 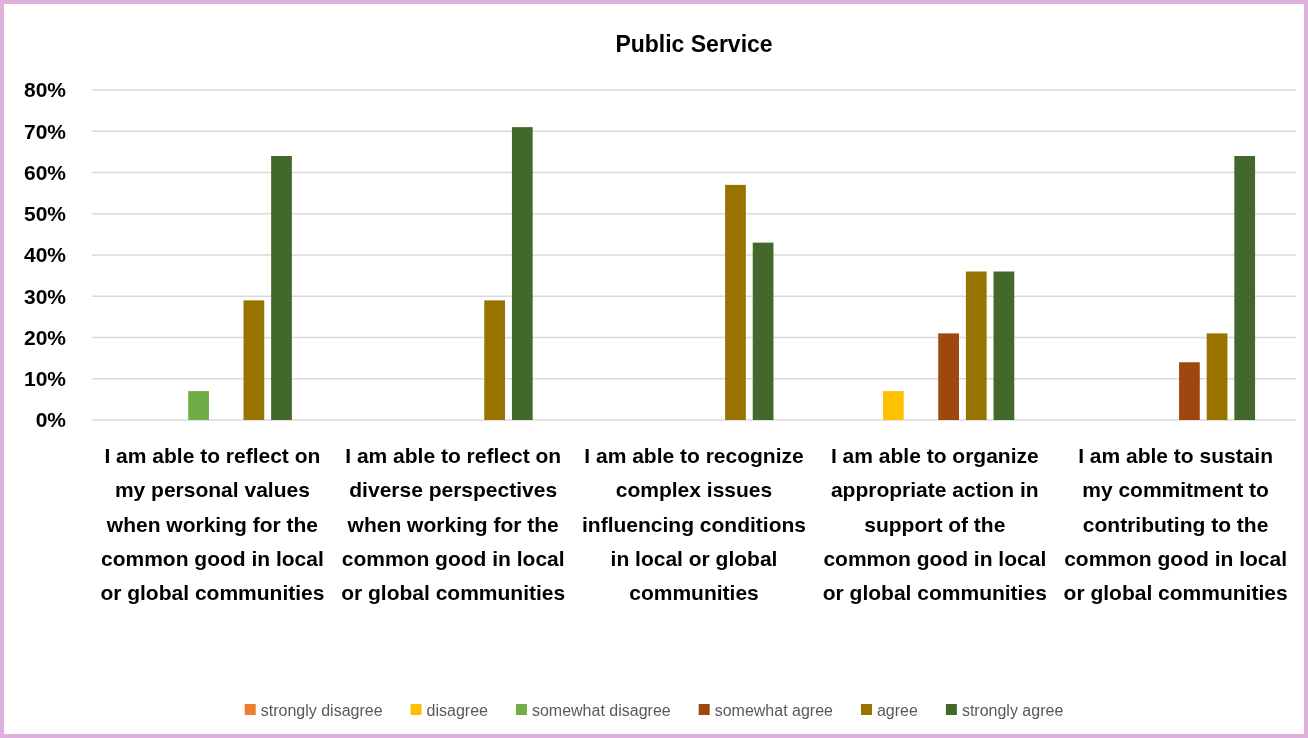 What do you see at coordinates (212, 524) in the screenshot?
I see `x-tick-label: I am able to reflect on my personal values when working for the common good in local or global communities` at bounding box center [212, 524].